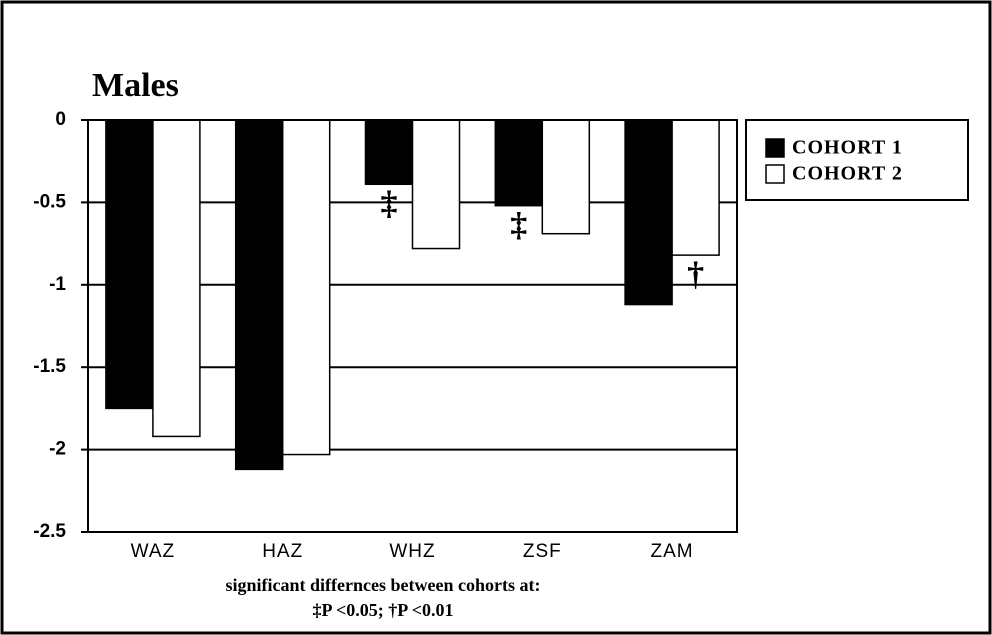 This screenshot has width=992, height=635. What do you see at coordinates (153, 551) in the screenshot?
I see `x-tick-label: WAZ` at bounding box center [153, 551].